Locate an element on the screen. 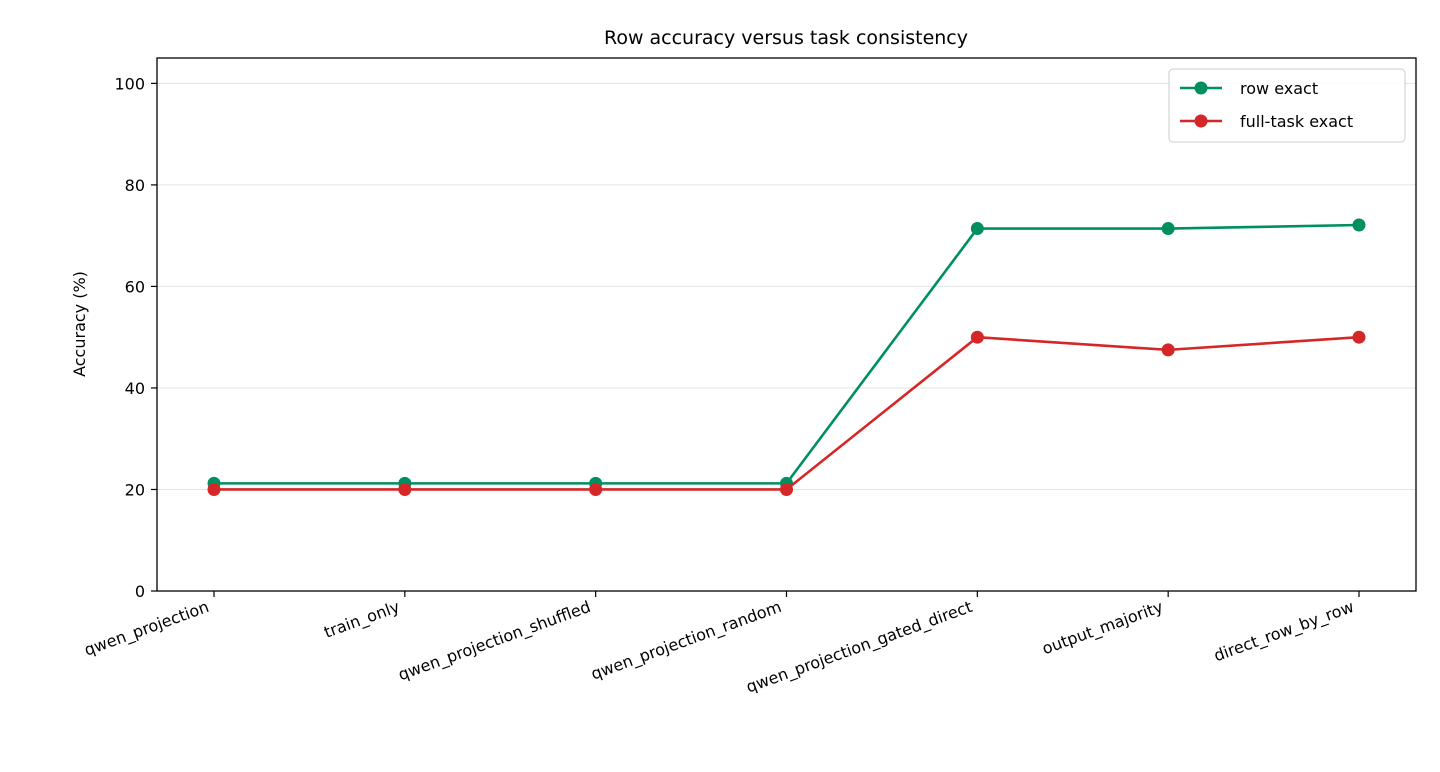 The width and height of the screenshot is (1440, 772). x-tick-label: train_only is located at coordinates (361, 620).